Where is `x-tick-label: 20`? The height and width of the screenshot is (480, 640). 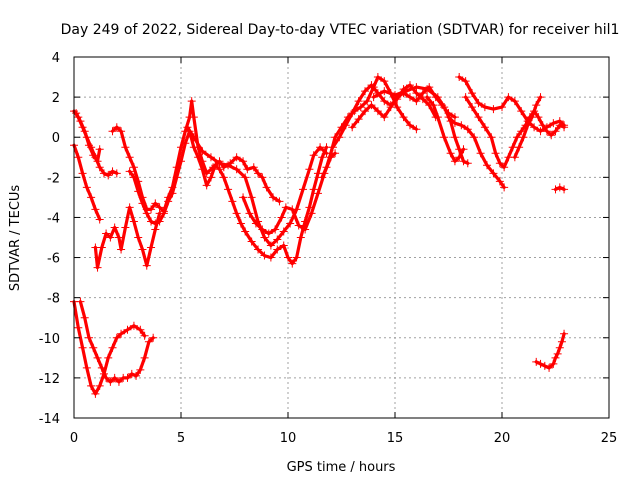
x-tick-label: 20 is located at coordinates (502, 438).